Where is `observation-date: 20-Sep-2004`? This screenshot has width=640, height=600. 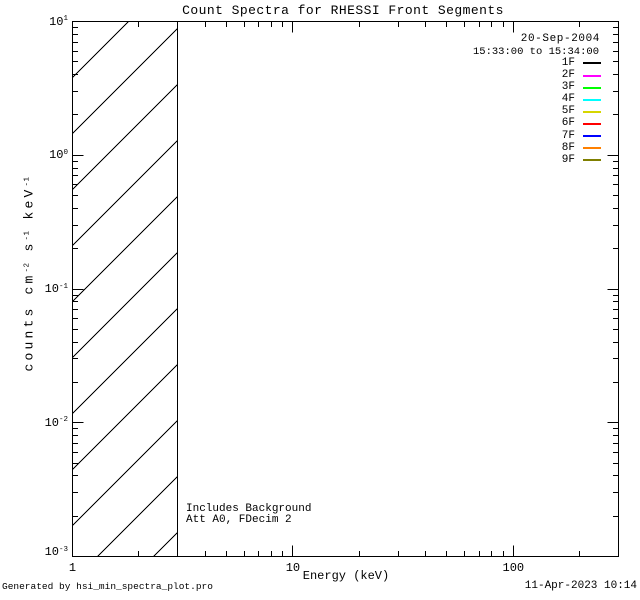 observation-date: 20-Sep-2004 is located at coordinates (560, 39).